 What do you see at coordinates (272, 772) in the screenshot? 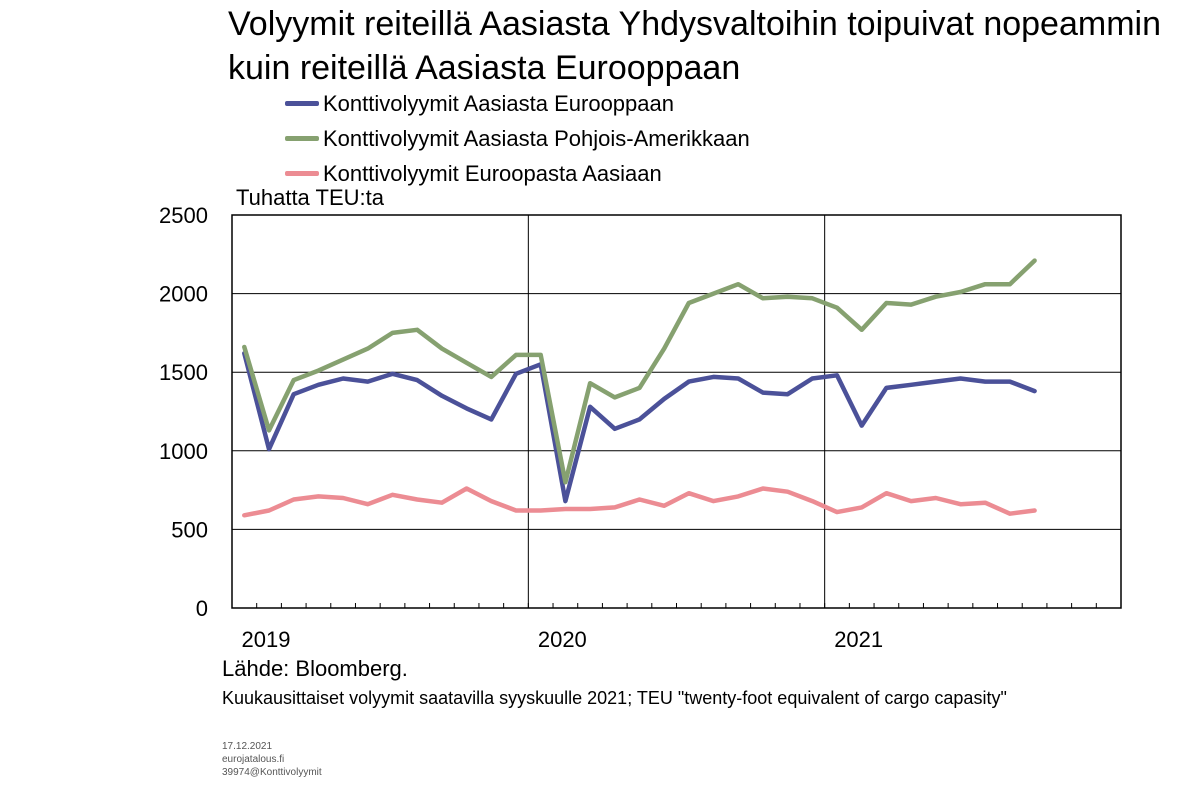
I see `meta-code: 39974@Konttivolyymit` at bounding box center [272, 772].